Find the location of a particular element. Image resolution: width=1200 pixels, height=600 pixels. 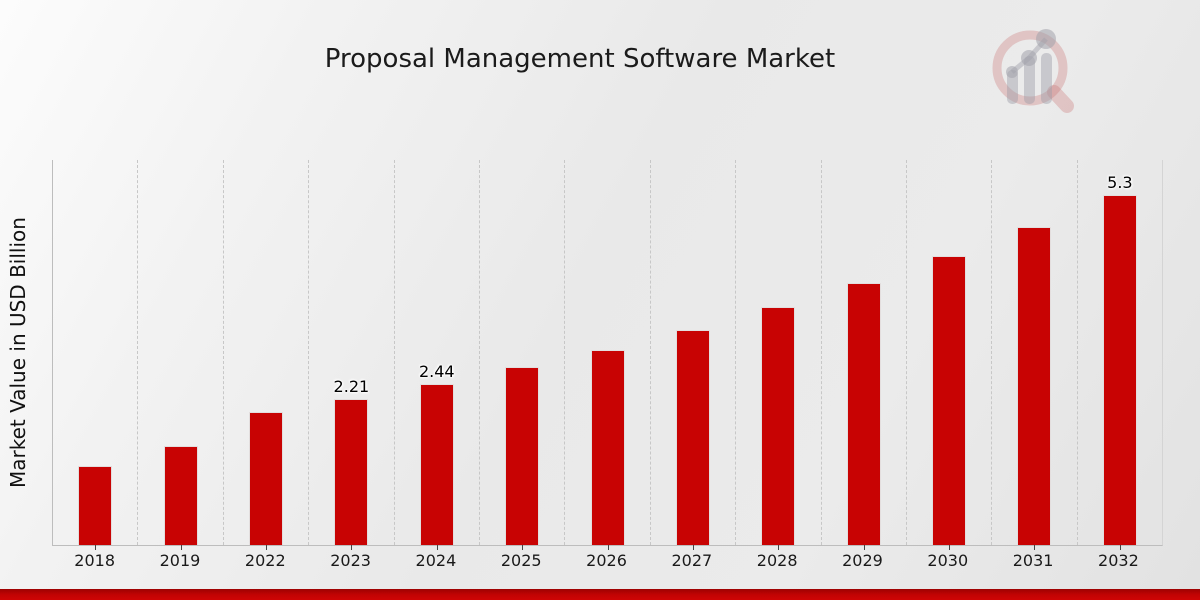

bar-slot-2028 is located at coordinates (777, 355).